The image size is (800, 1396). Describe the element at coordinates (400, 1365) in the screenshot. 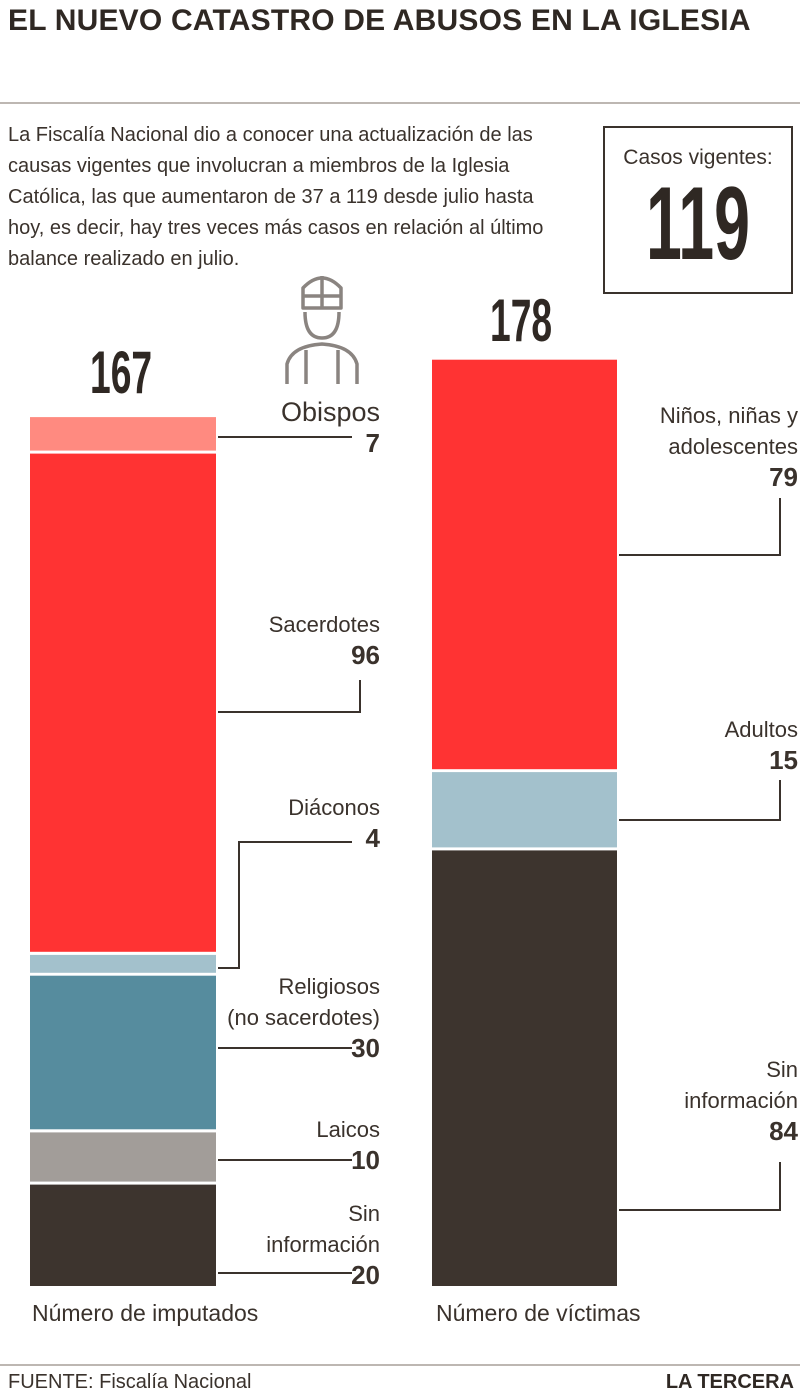

I see `bottom-divider` at that location.